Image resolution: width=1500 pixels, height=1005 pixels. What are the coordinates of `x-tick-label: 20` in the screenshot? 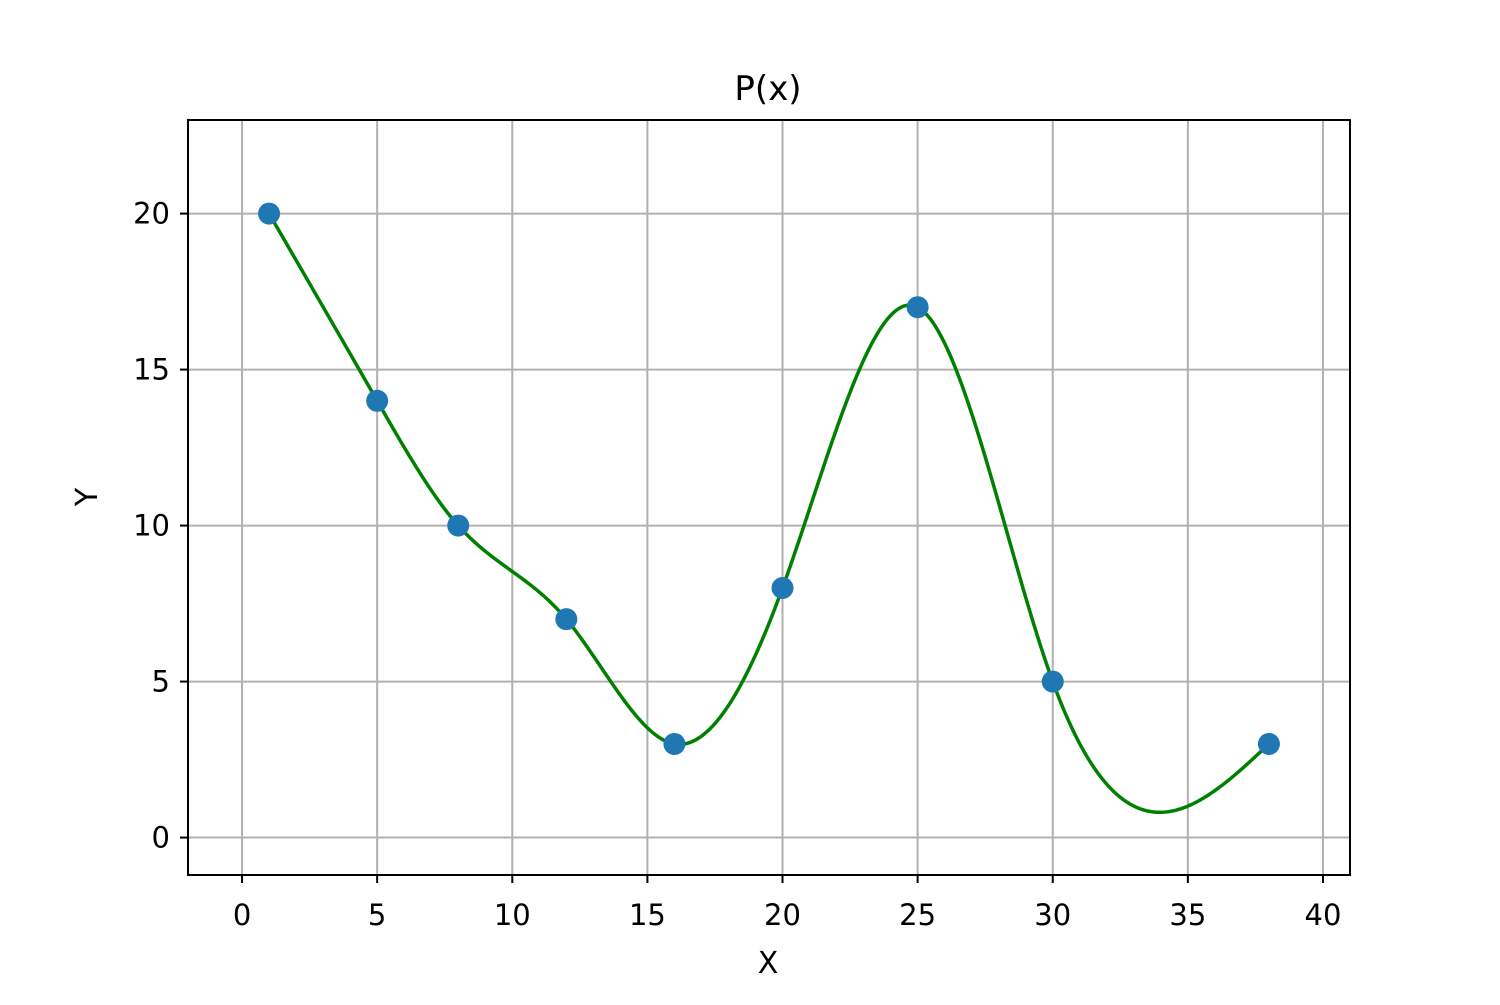 It's located at (782, 915).